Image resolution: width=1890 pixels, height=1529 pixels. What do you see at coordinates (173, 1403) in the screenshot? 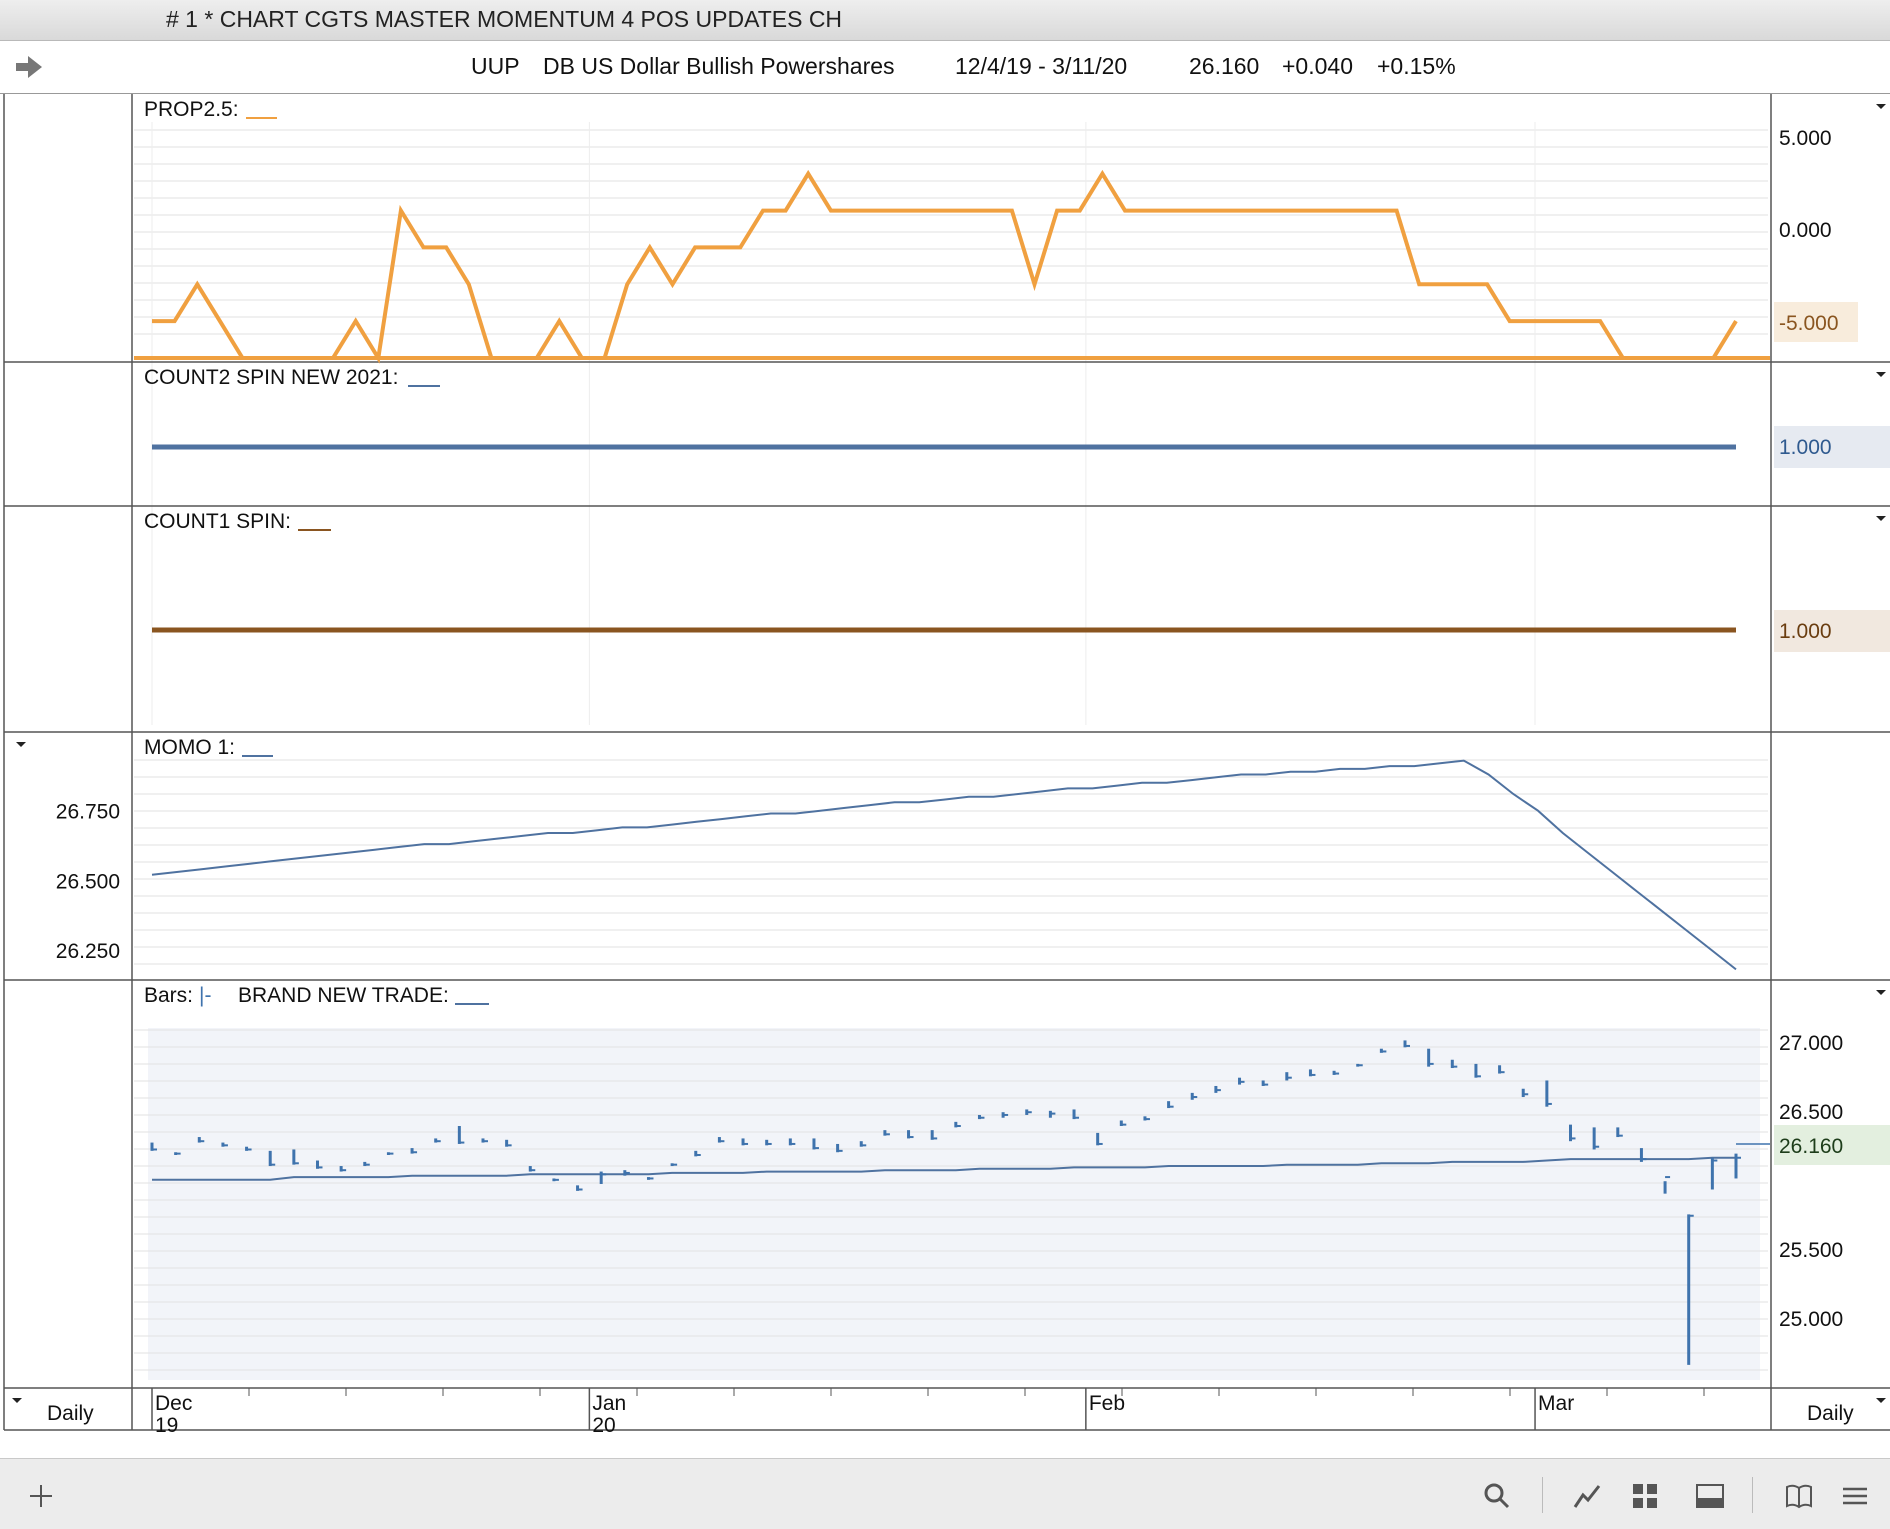
I see `x-tick-month: Dec` at bounding box center [173, 1403].